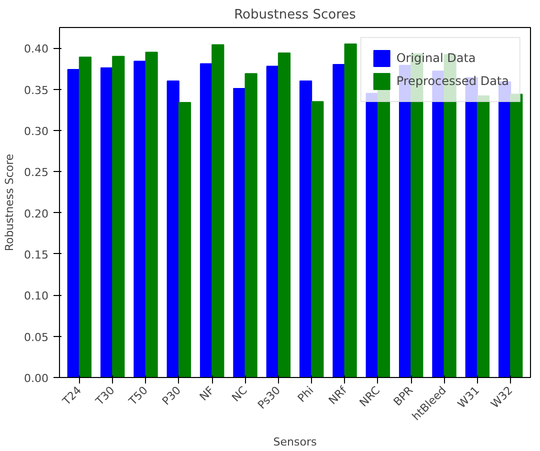 The width and height of the screenshot is (540, 451). Describe the element at coordinates (36, 173) in the screenshot. I see `y-tick-label: 0.25` at that location.